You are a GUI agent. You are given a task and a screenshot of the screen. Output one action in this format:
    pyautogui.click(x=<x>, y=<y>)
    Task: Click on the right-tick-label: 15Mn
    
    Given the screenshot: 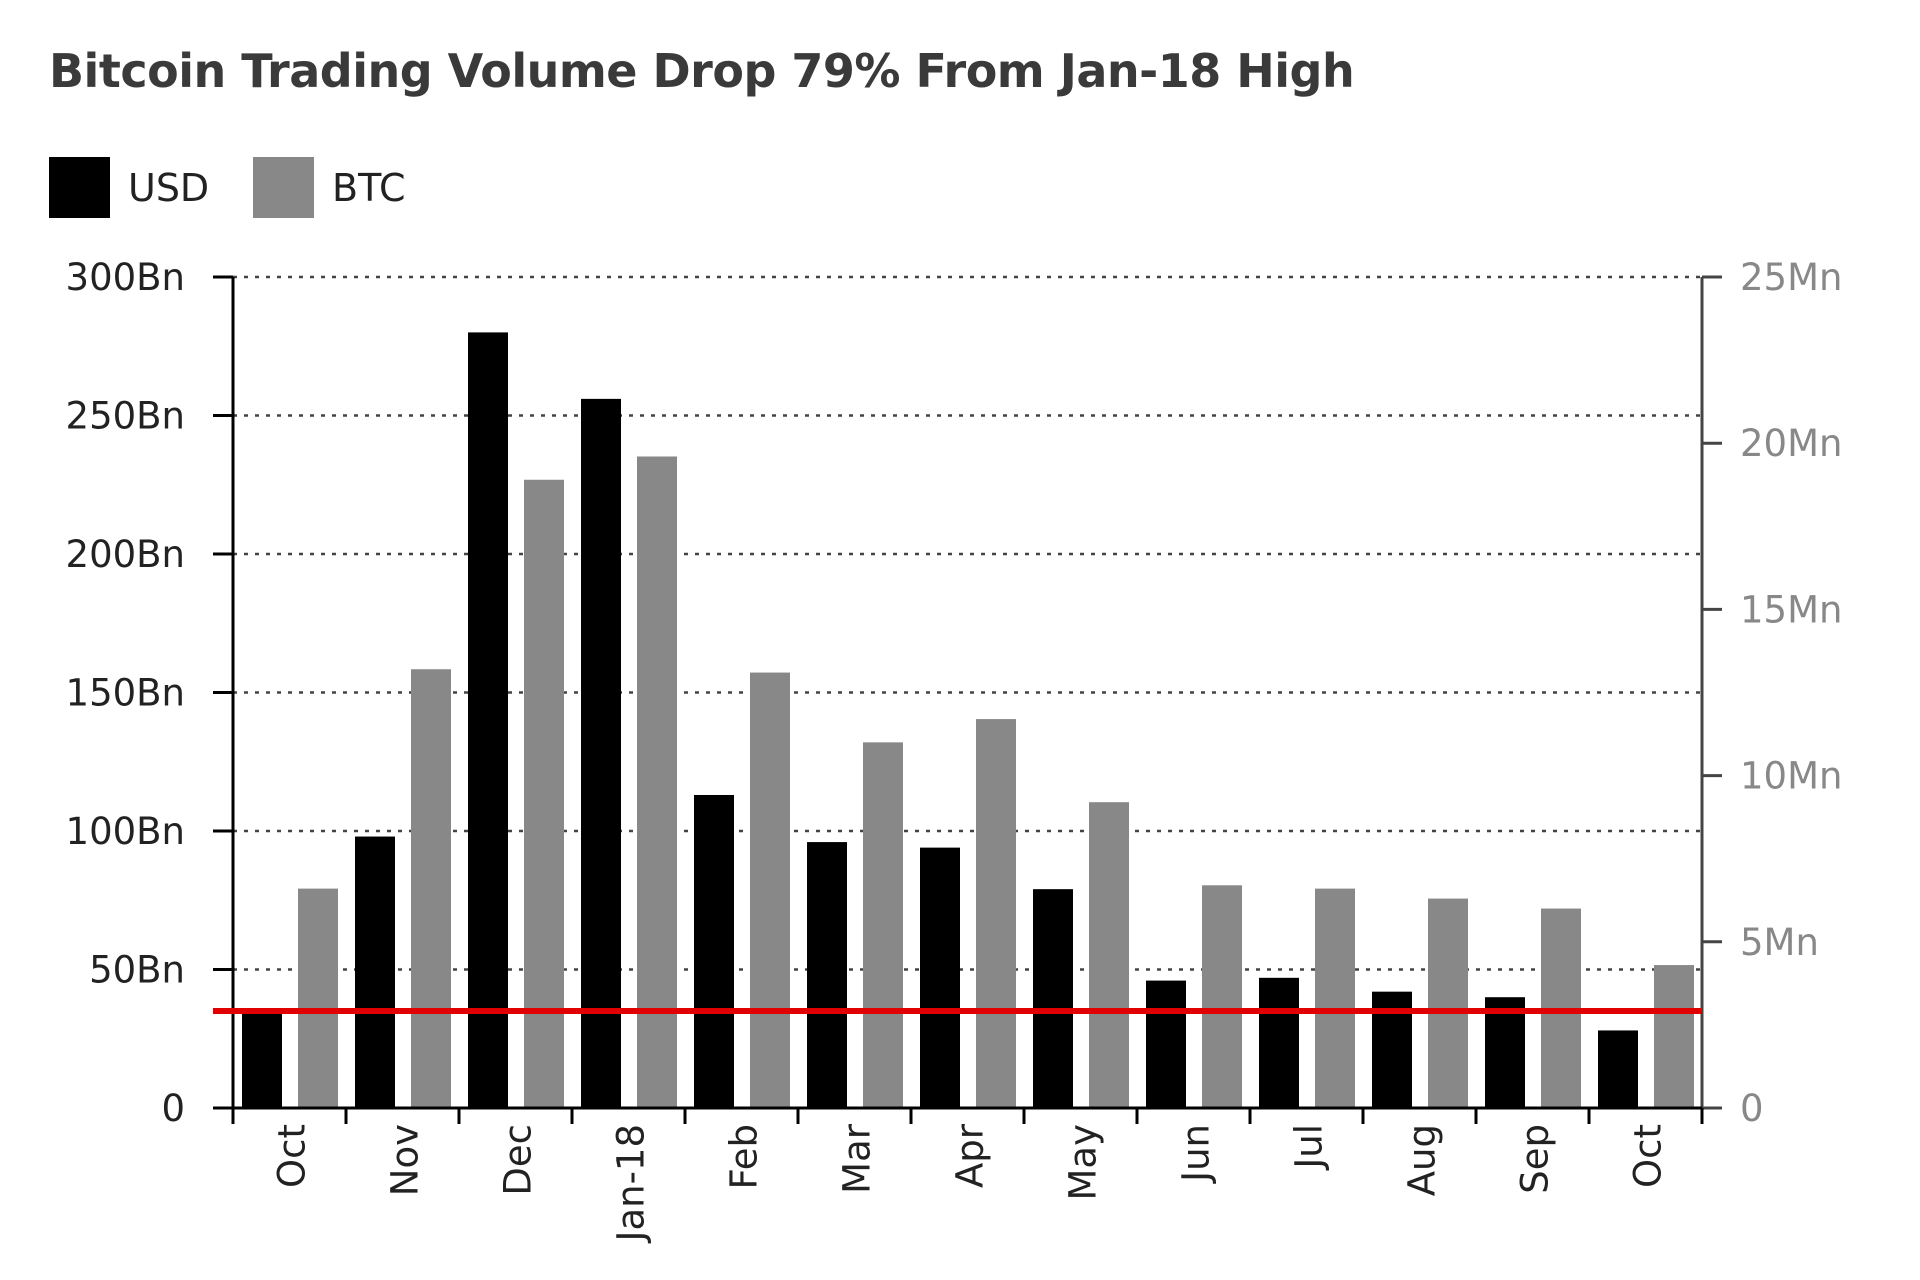 What is the action you would take?
    pyautogui.click(x=1791, y=609)
    